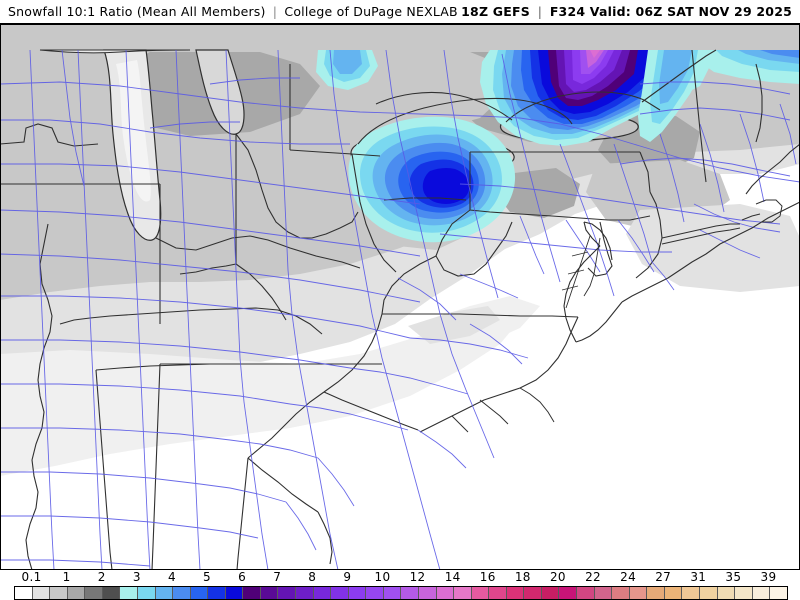 This screenshot has width=800, height=600. I want to click on snow-contour-northwest, so click(347, 70).